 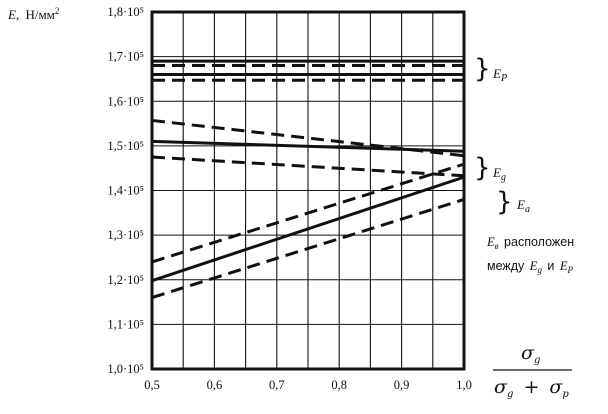 I want to click on x-tick-label: 0,5, so click(x=152, y=385).